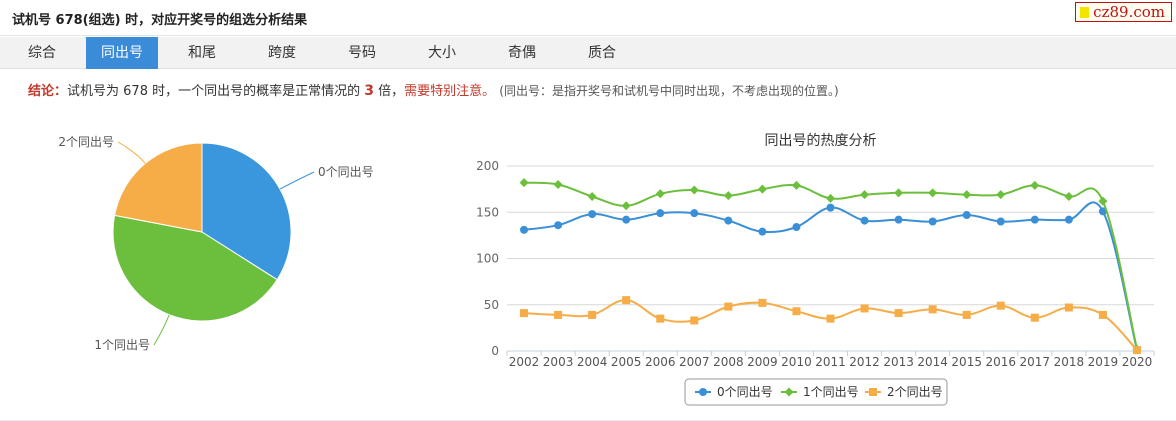  Describe the element at coordinates (558, 362) in the screenshot. I see `x-tick-label: 2003` at that location.